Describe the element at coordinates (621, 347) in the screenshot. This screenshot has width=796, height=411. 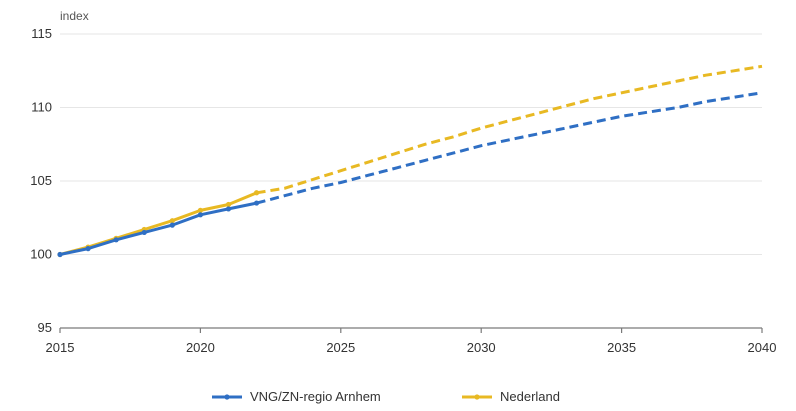
I see `x-tick-label: 2035` at that location.